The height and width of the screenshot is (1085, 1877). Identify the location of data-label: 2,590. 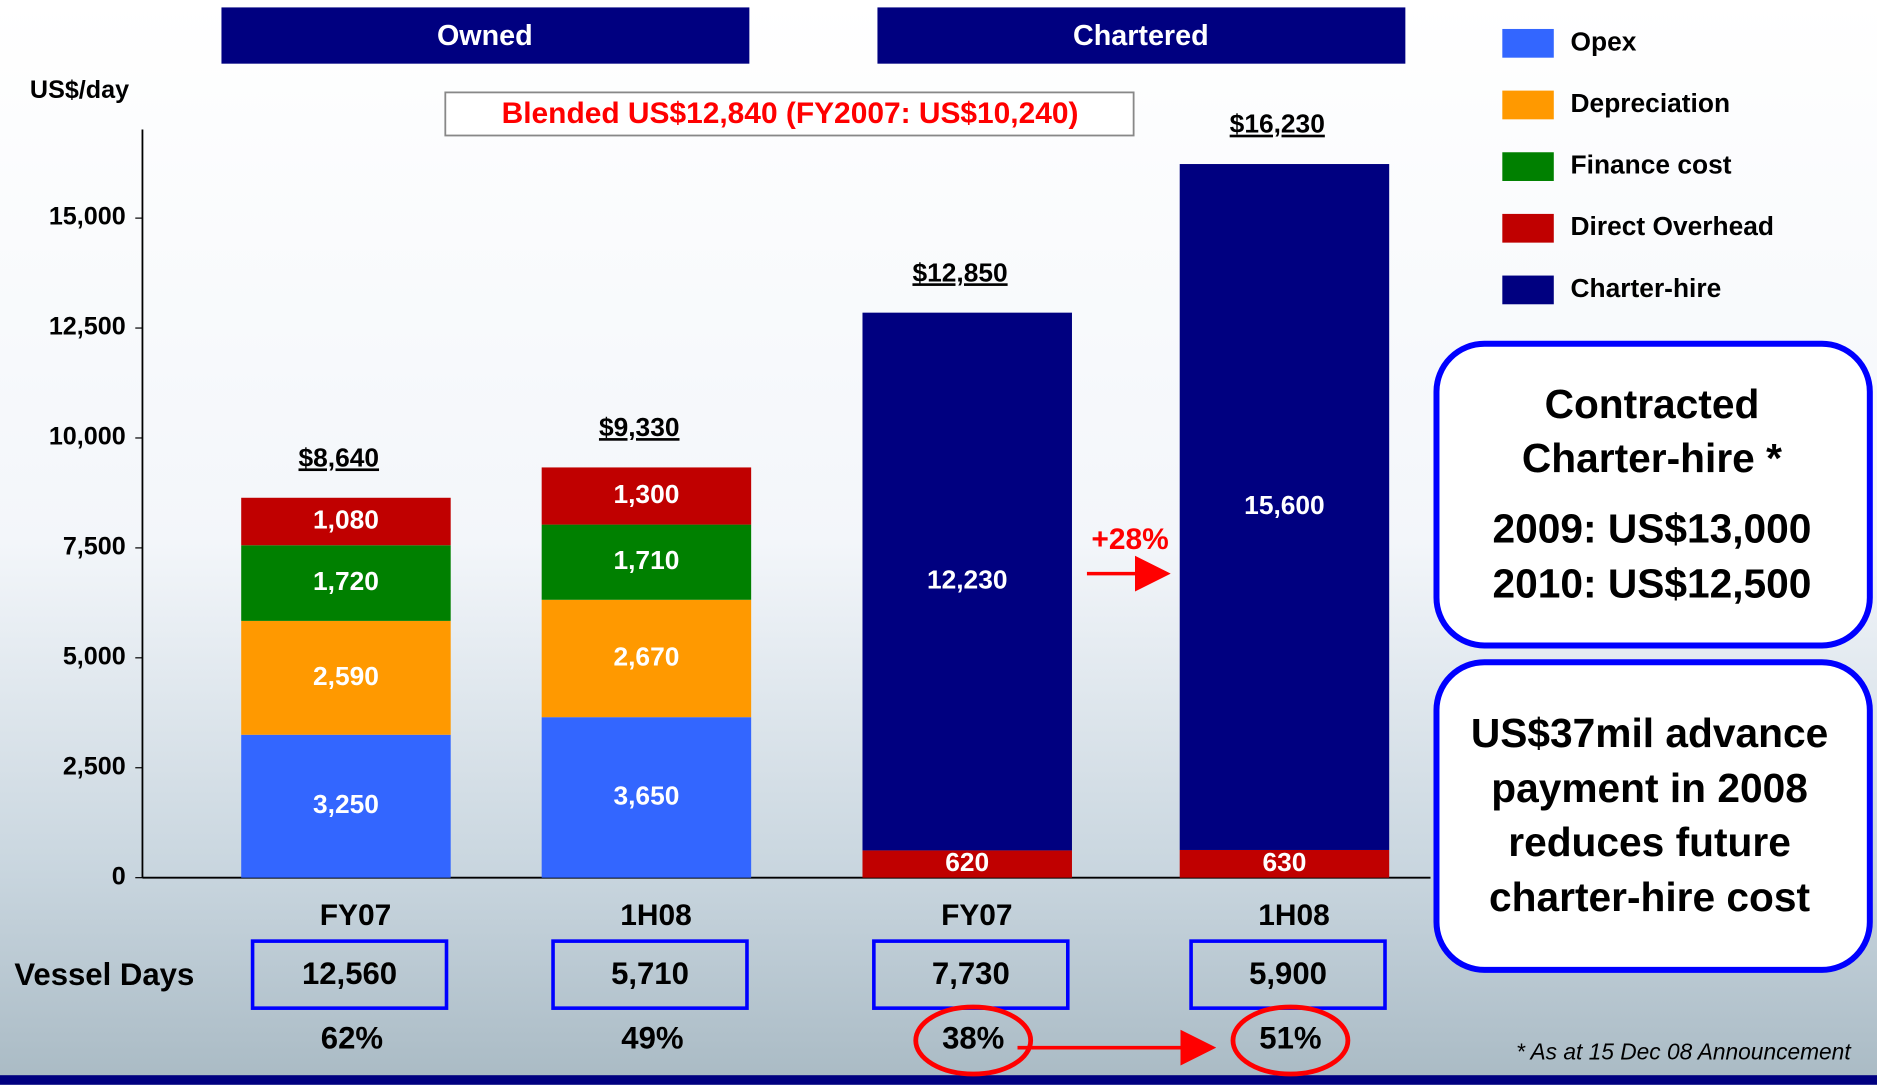
(346, 676).